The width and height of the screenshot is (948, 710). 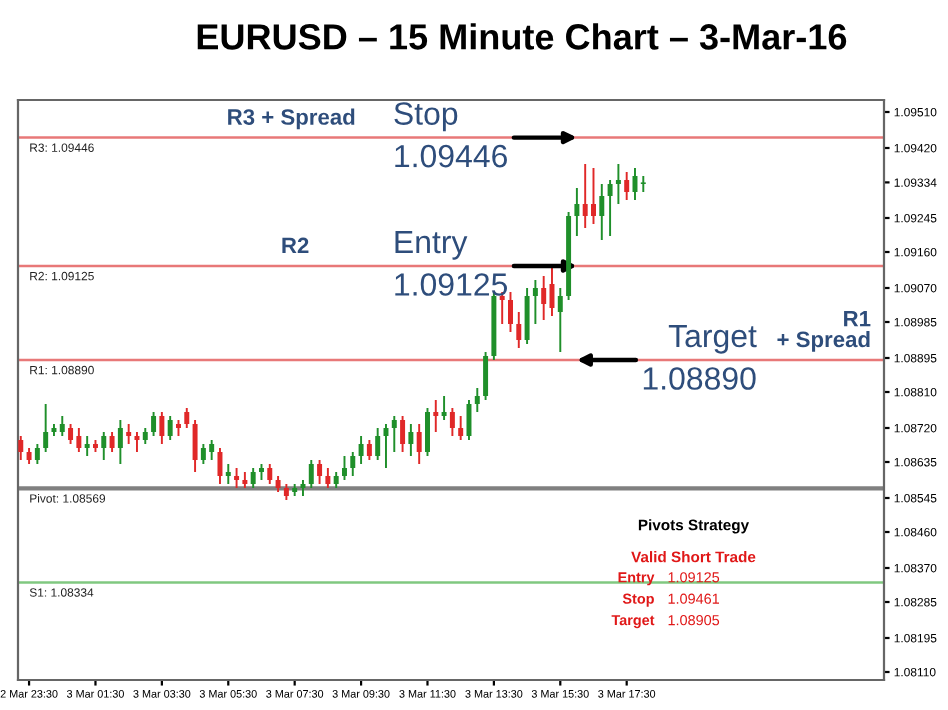 What do you see at coordinates (522, 36) in the screenshot?
I see `chart-title: EURUSD – 15 Minute Chart – 3-Mar-16` at bounding box center [522, 36].